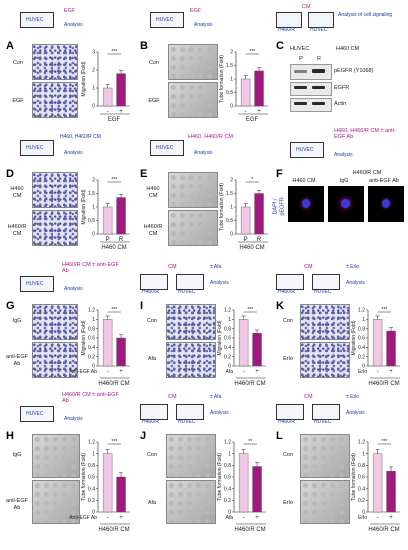  I want to click on y-axis-label: Tube formation (Fold), so click(222, 79).